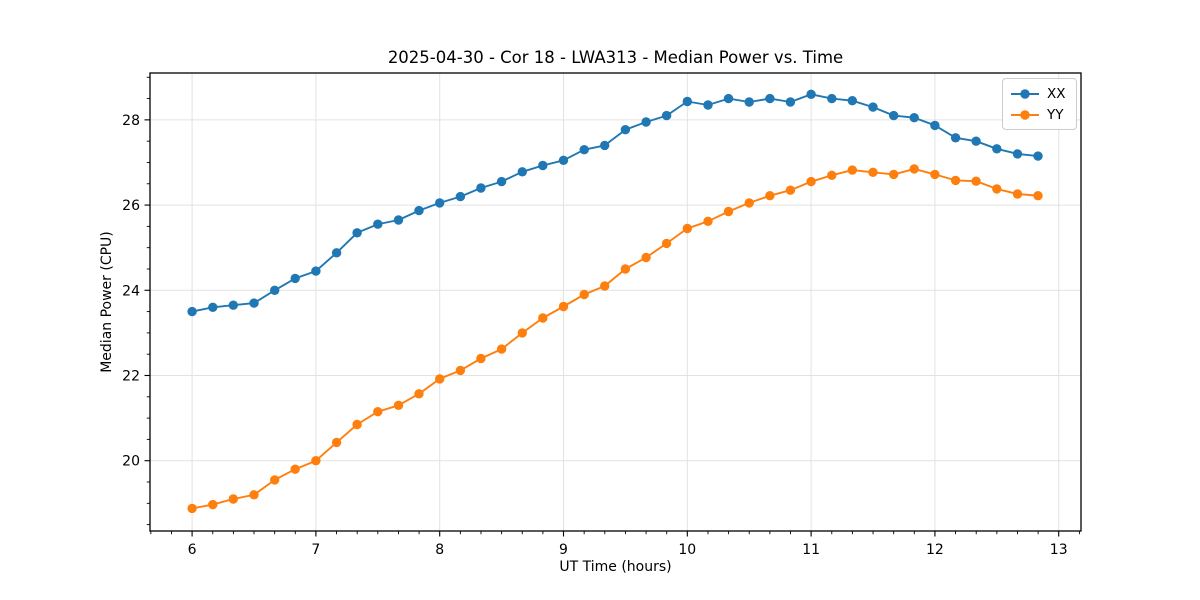 Image resolution: width=1200 pixels, height=600 pixels. I want to click on y-tick-label: 22, so click(131, 376).